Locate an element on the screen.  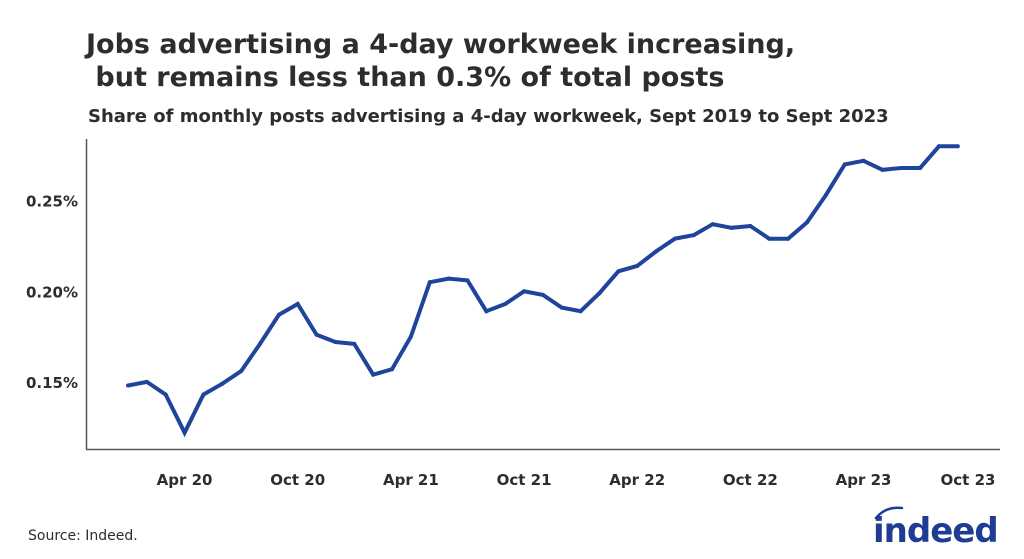
indeed-logo: indeed is located at coordinates (936, 527).